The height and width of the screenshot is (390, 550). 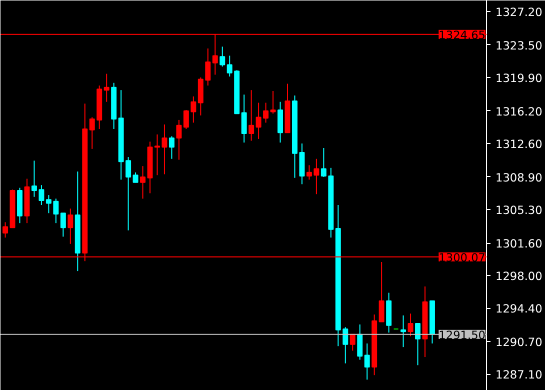 I want to click on ref-line-label: 1324.65, so click(x=462, y=35).